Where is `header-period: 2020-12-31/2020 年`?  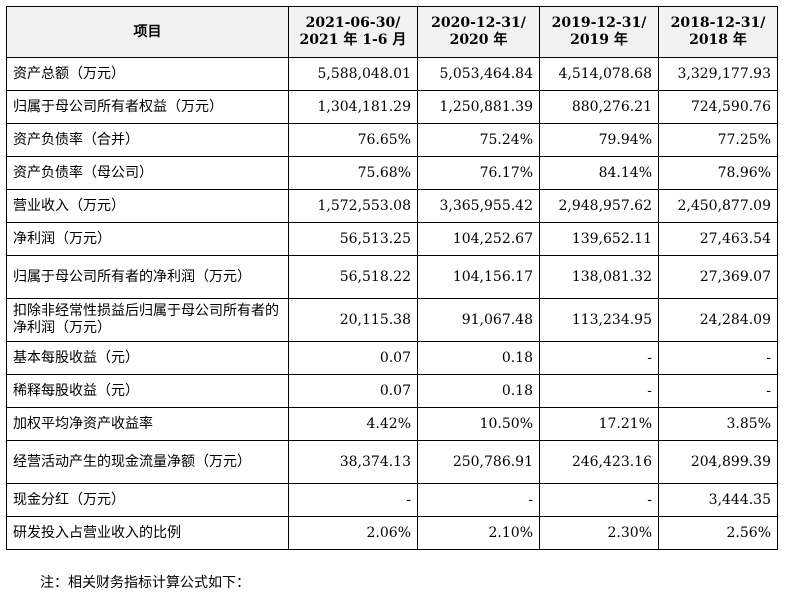 header-period: 2020-12-31/2020 年 is located at coordinates (478, 32).